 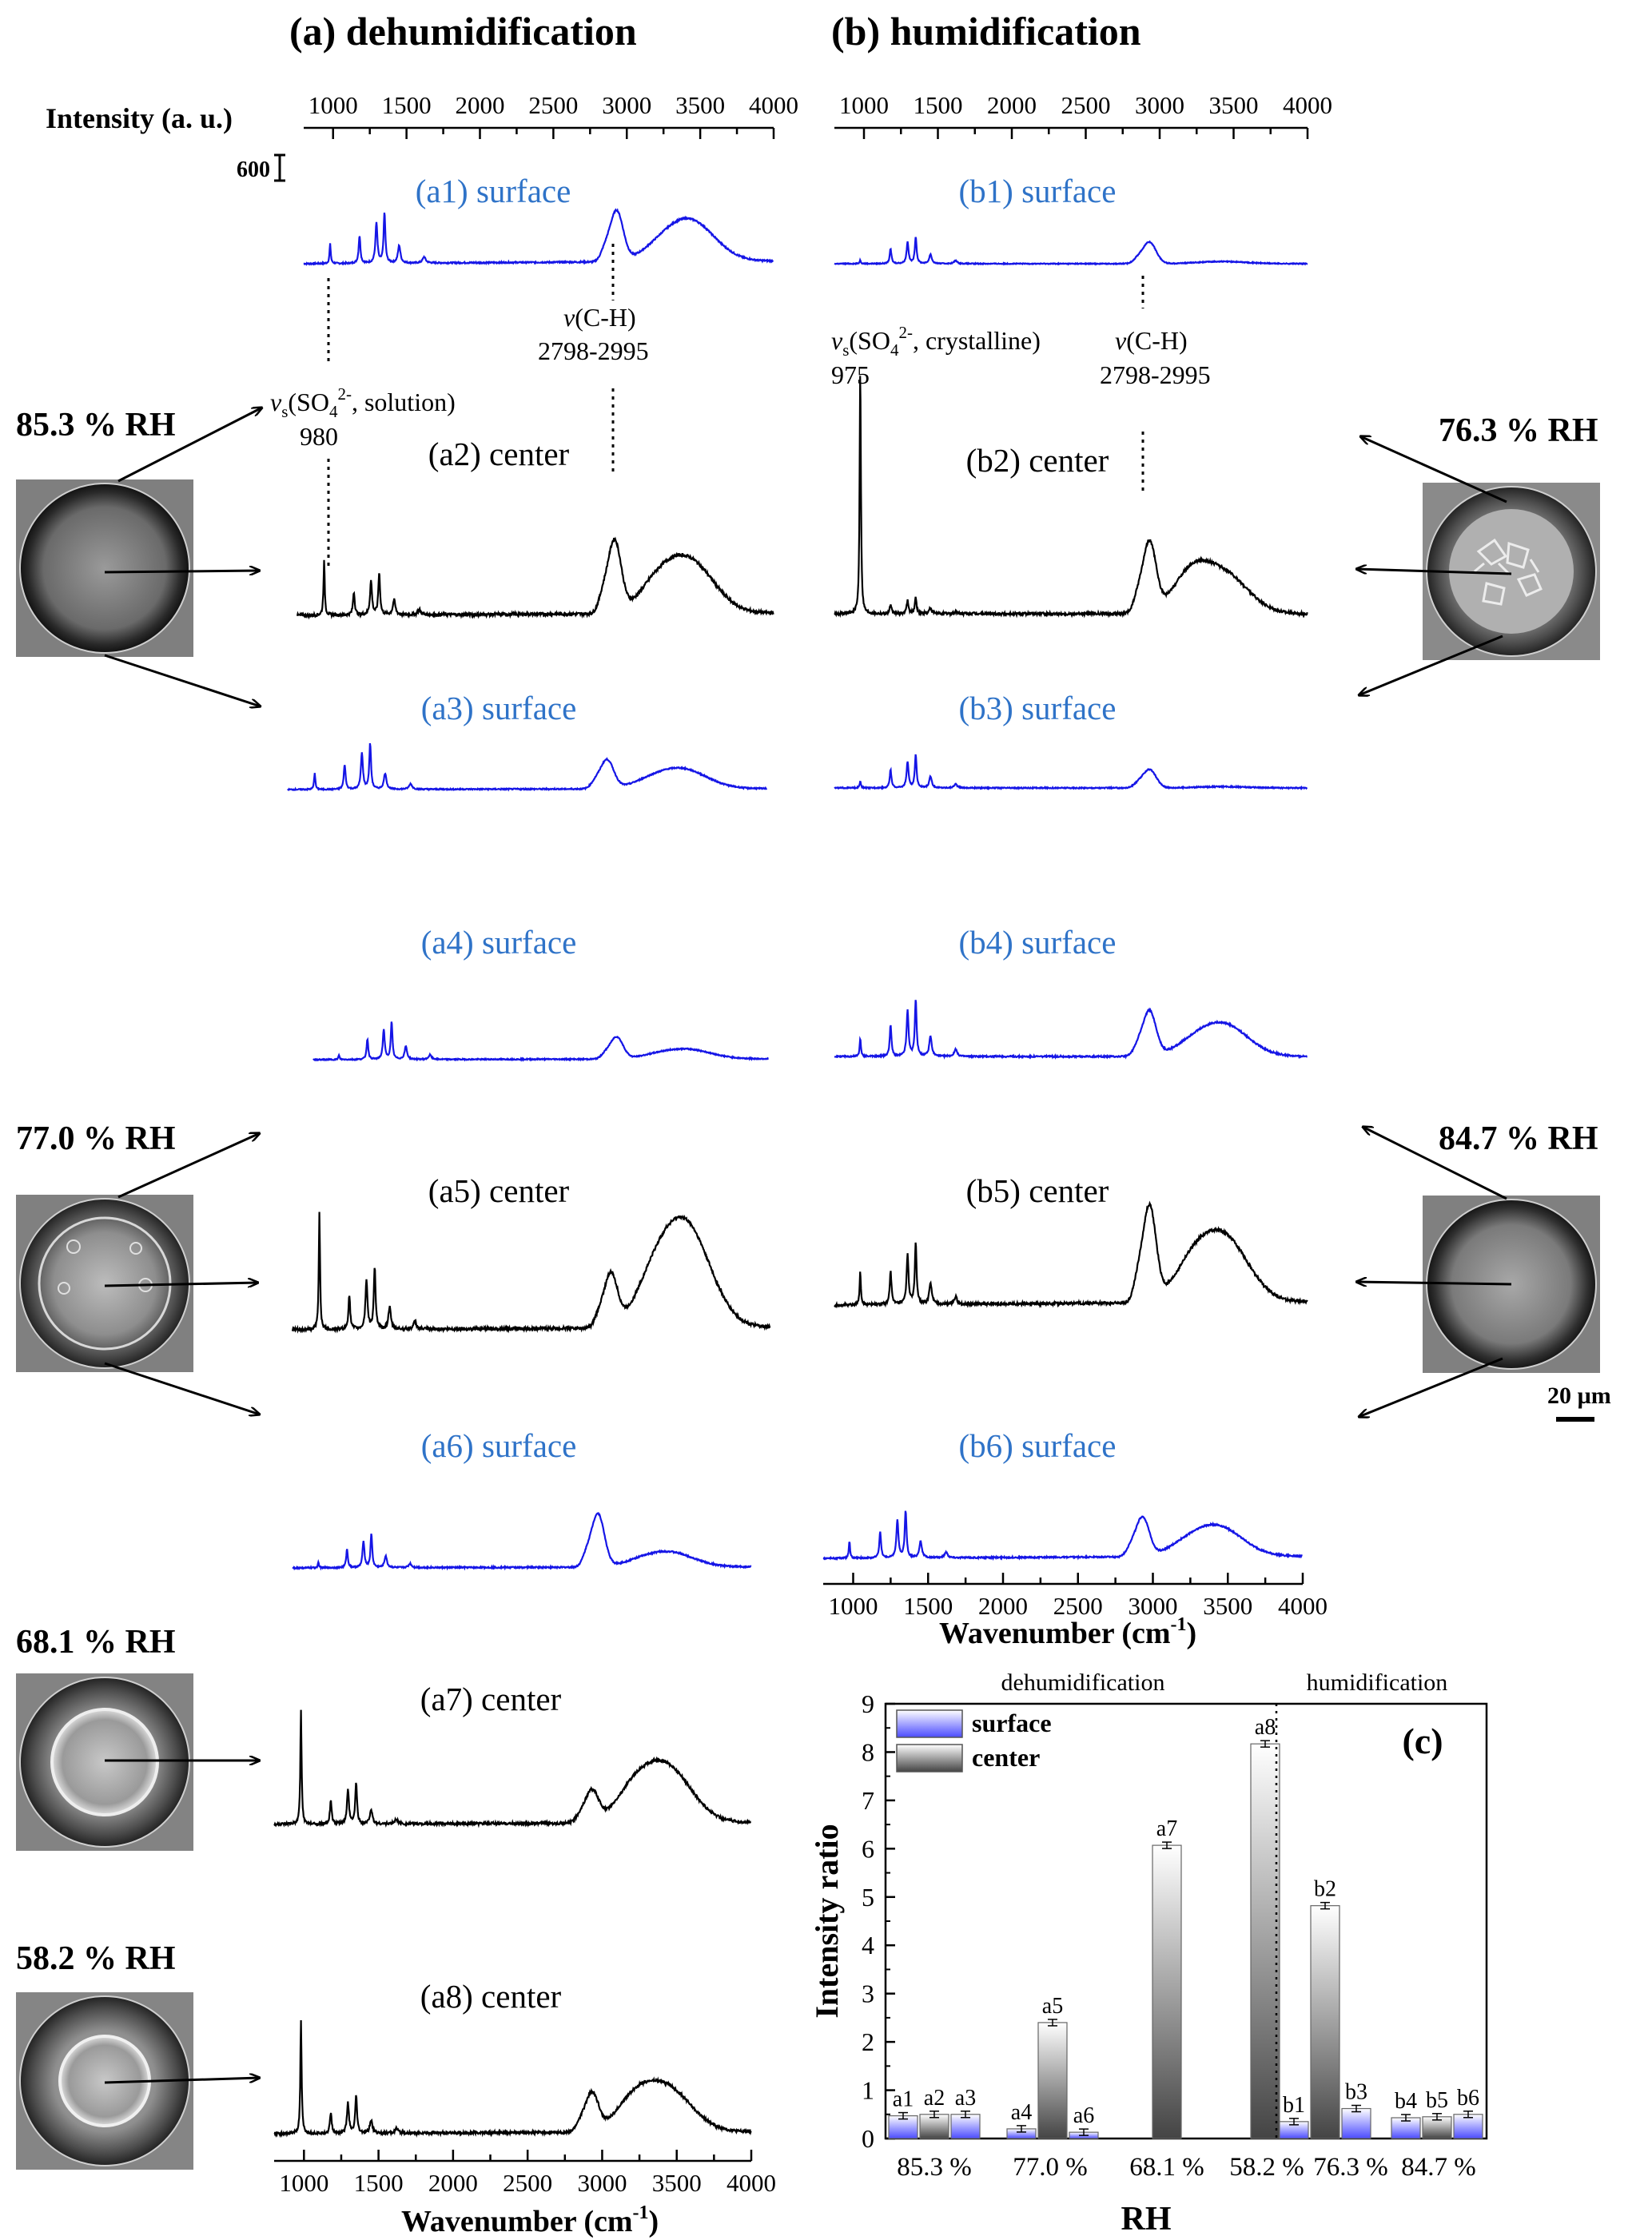 What do you see at coordinates (491, 1997) in the screenshot?
I see `spectrum-label-a8: (a8) center` at bounding box center [491, 1997].